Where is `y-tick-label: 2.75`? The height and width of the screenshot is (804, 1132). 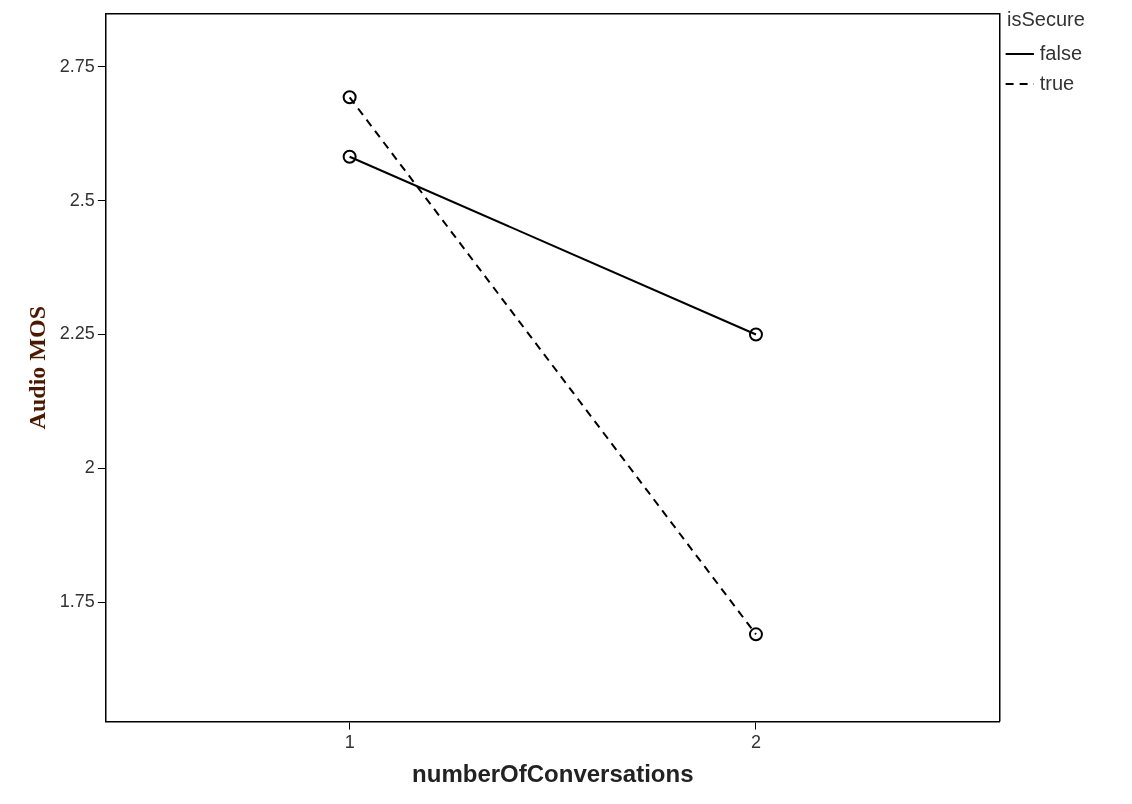
y-tick-label: 2.75 is located at coordinates (77, 65).